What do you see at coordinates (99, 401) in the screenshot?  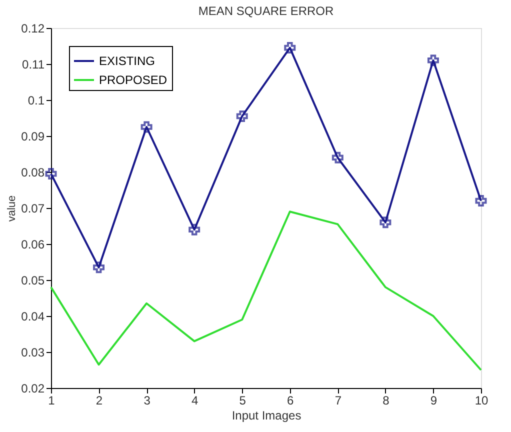 I see `x-tick-label: 2` at bounding box center [99, 401].